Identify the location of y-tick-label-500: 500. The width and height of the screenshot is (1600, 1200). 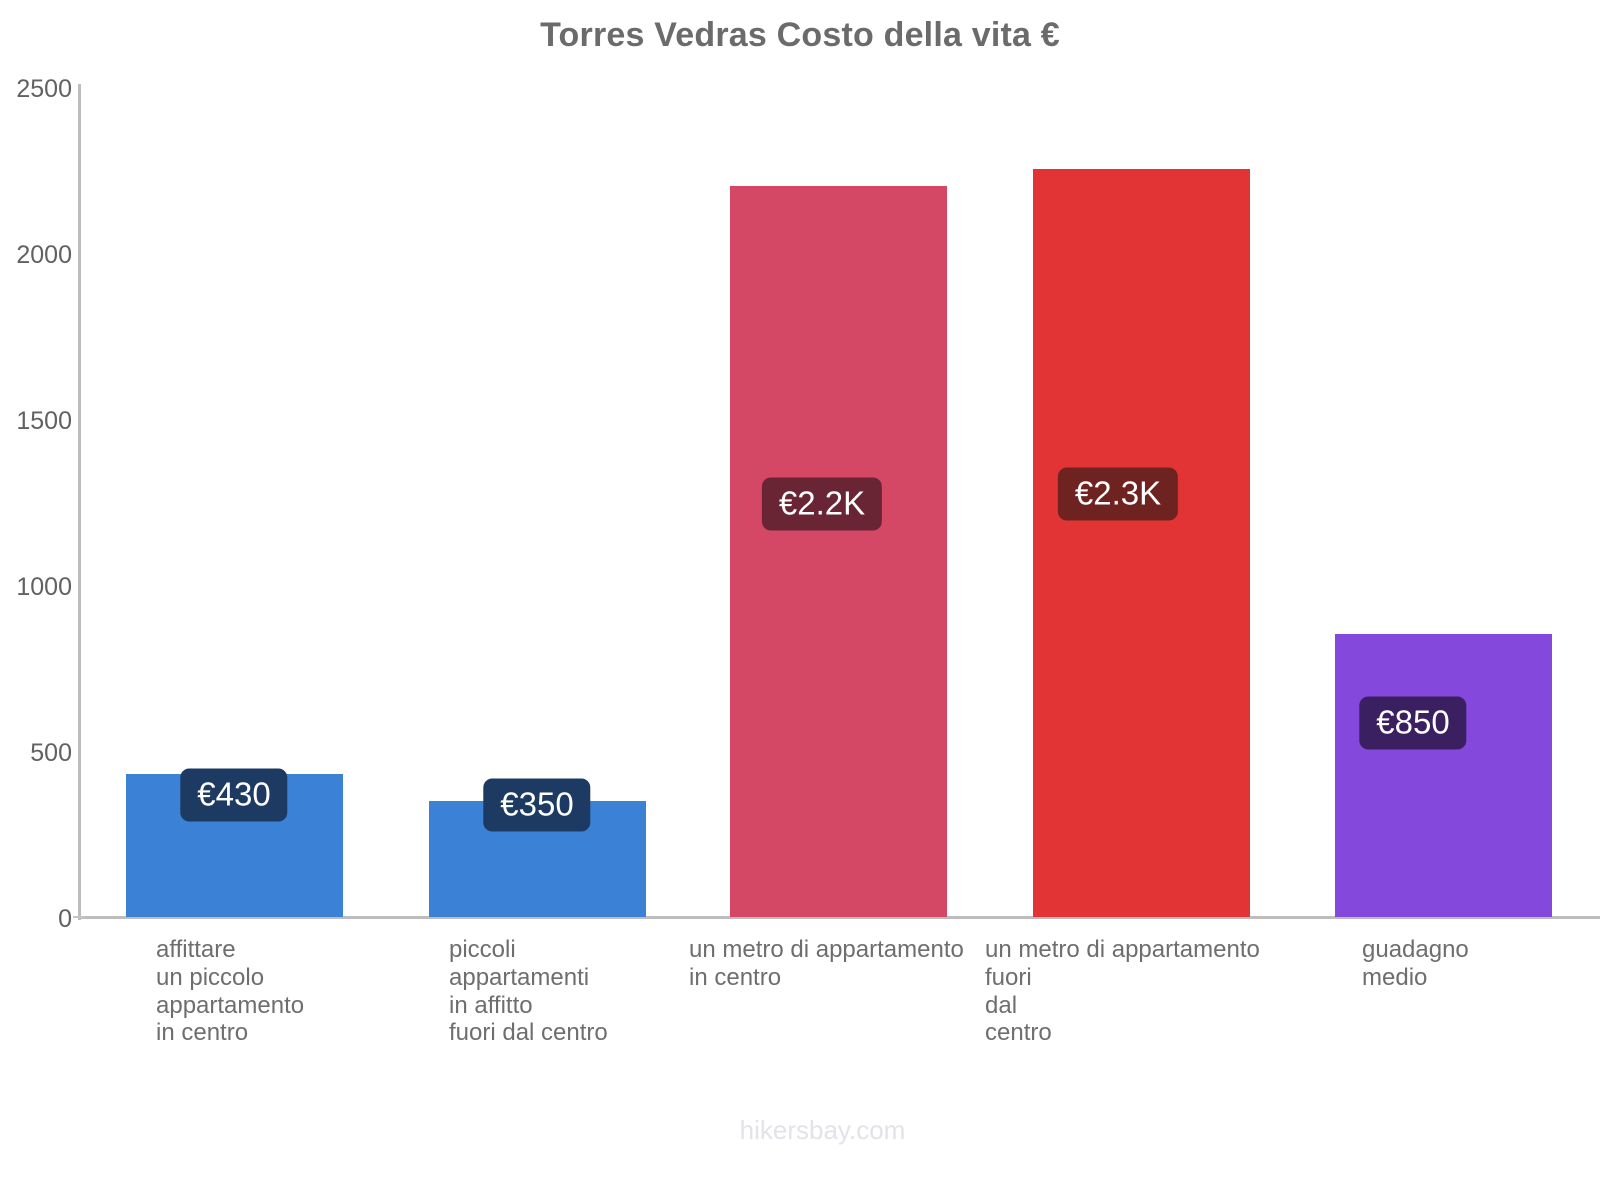
(51, 753).